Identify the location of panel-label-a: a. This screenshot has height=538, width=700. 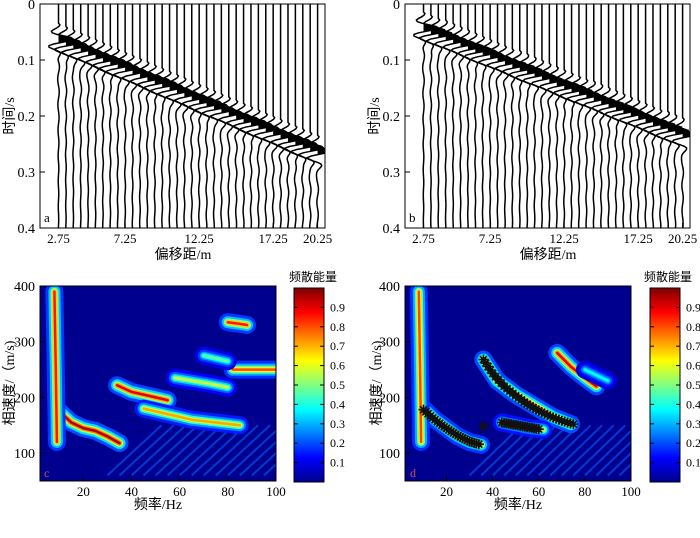
(47, 217).